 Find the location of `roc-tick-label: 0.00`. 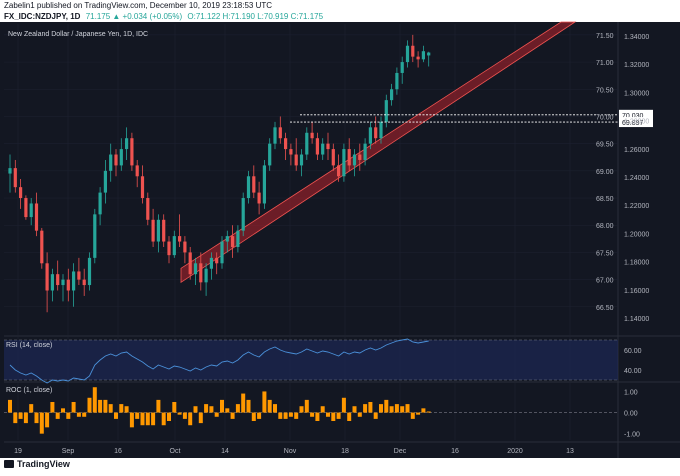

roc-tick-label: 0.00 is located at coordinates (631, 414).